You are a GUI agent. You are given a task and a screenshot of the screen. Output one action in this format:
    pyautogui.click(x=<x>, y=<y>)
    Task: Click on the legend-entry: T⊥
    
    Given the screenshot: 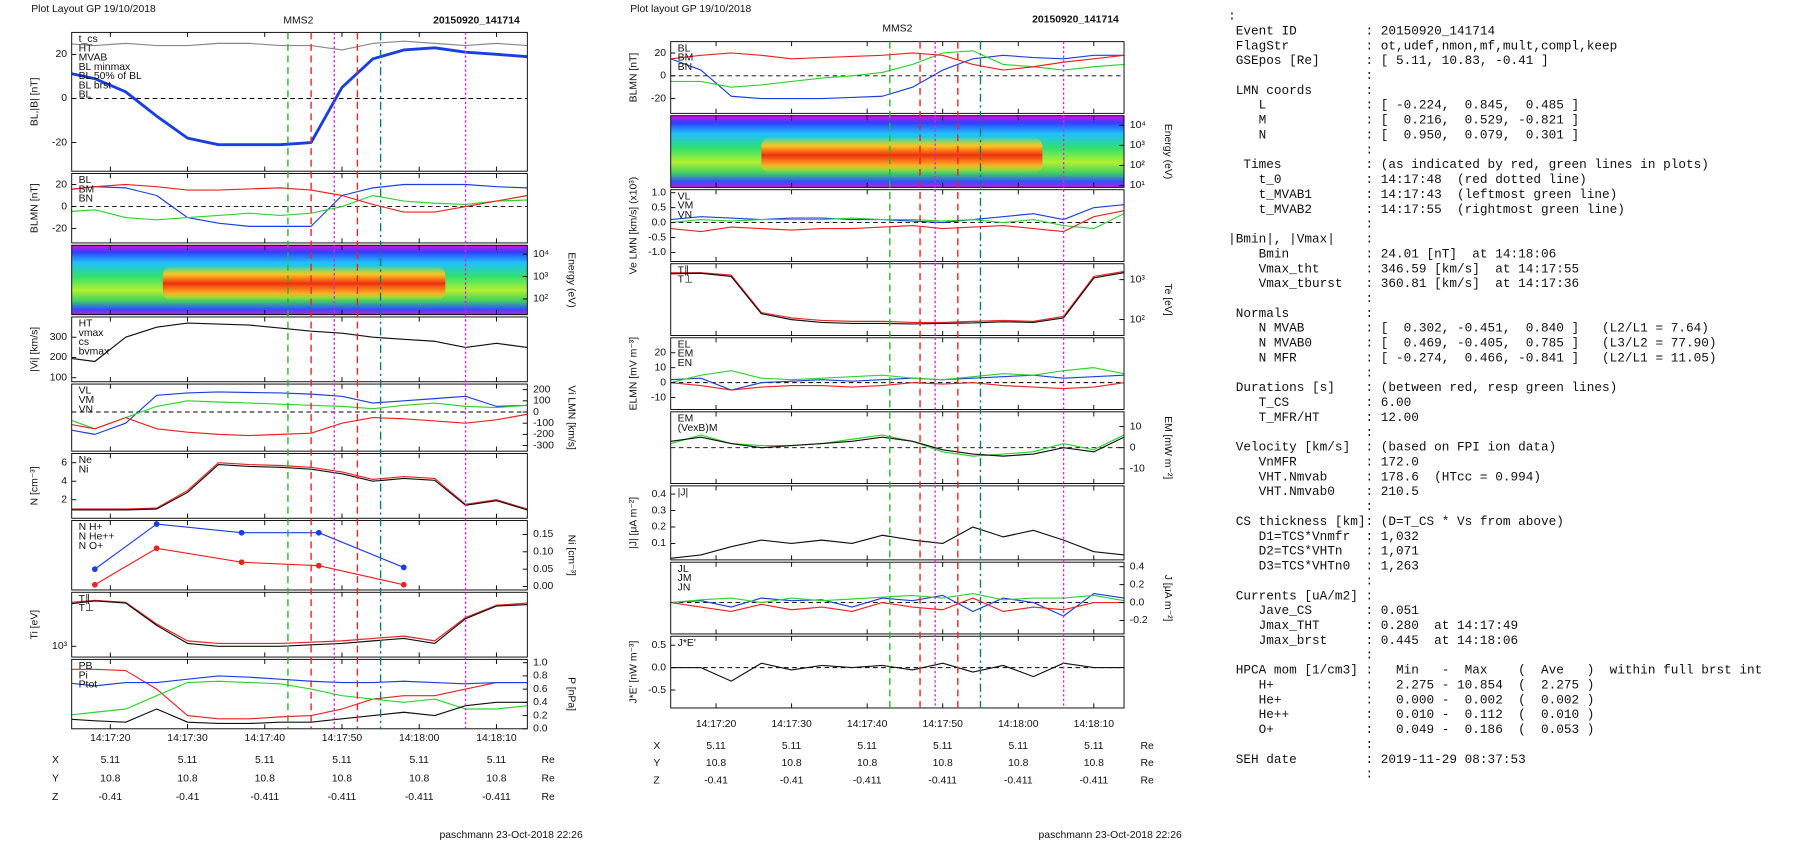 What is the action you would take?
    pyautogui.click(x=685, y=280)
    